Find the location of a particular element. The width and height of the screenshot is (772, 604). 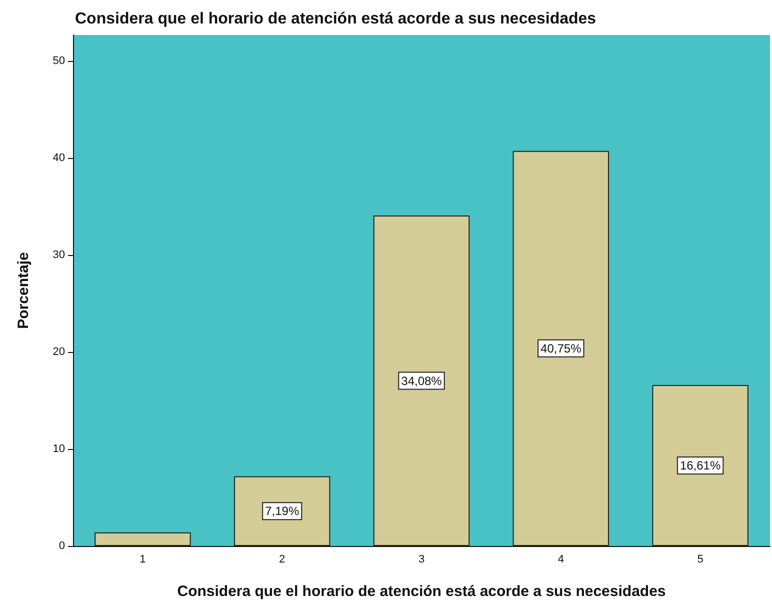

chart-title: Considera que el horario de atención está acorde a sus necesidades is located at coordinates (335, 19).